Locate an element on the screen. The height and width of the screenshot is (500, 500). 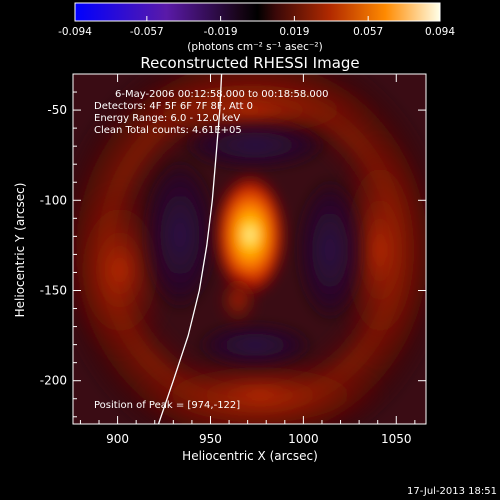
y-tick-label: -150 is located at coordinates (53, 290).